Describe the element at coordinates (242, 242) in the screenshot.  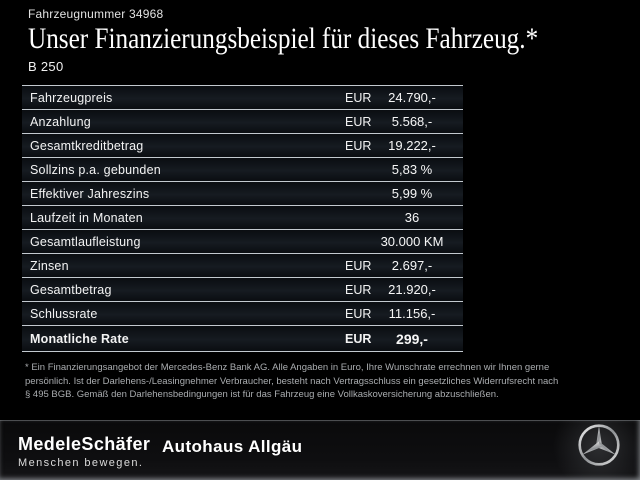
I see `table-row: Gesamtlaufleistung 30.000 KM` at that location.